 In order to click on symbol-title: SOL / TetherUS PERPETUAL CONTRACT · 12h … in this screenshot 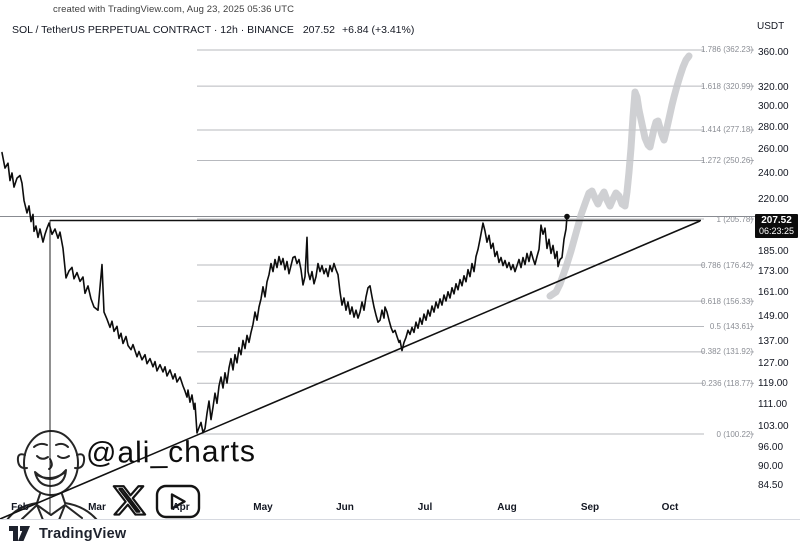, I will do `click(153, 30)`.